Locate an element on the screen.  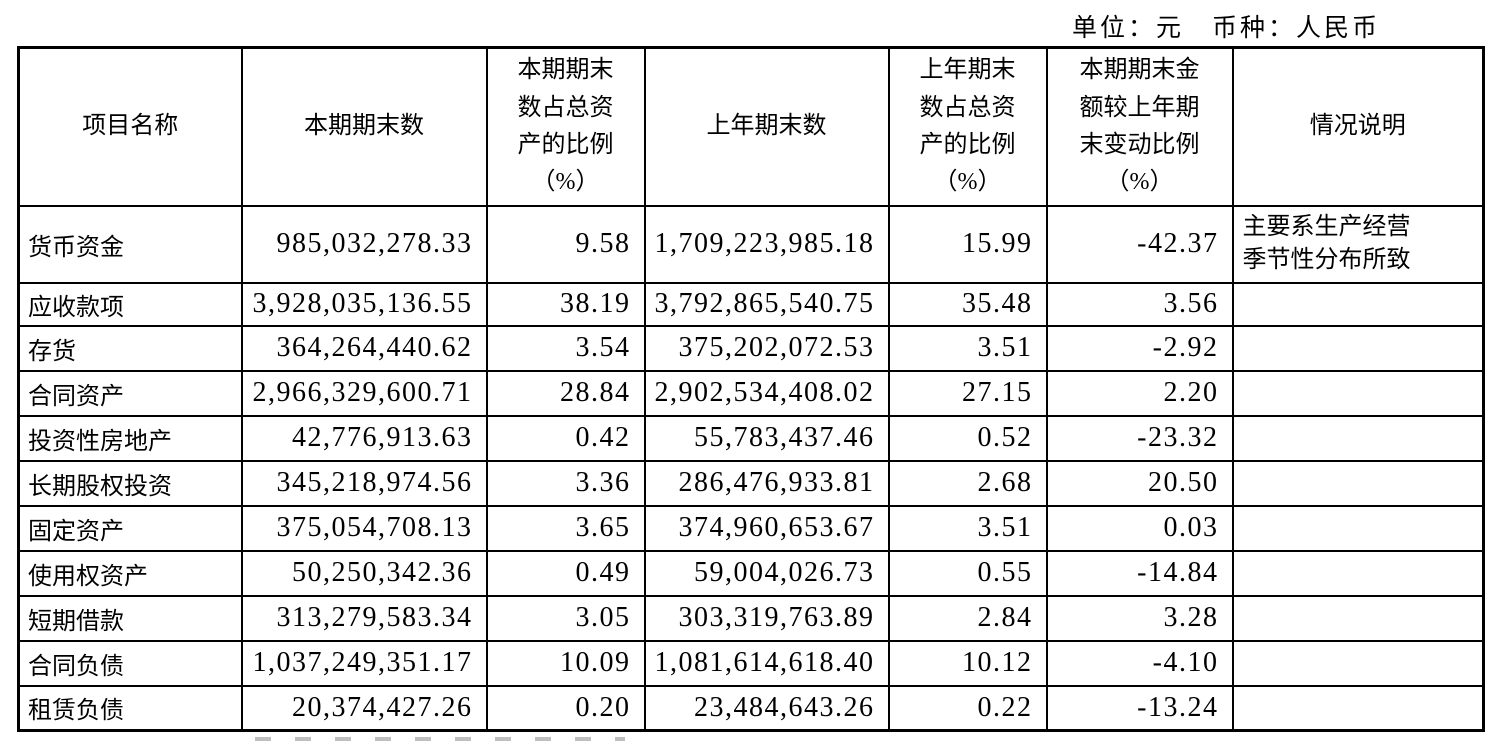
current-pct-cell: 38.19 is located at coordinates (565, 304).